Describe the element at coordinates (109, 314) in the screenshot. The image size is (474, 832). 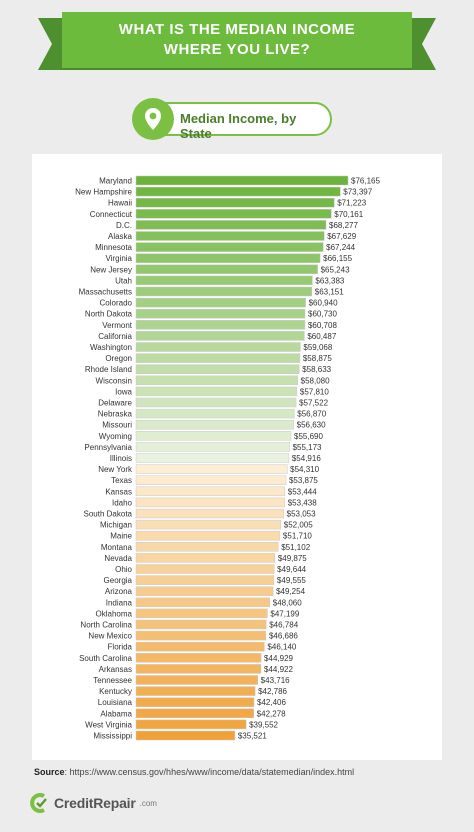
I see `category-label: North Dakota` at that location.